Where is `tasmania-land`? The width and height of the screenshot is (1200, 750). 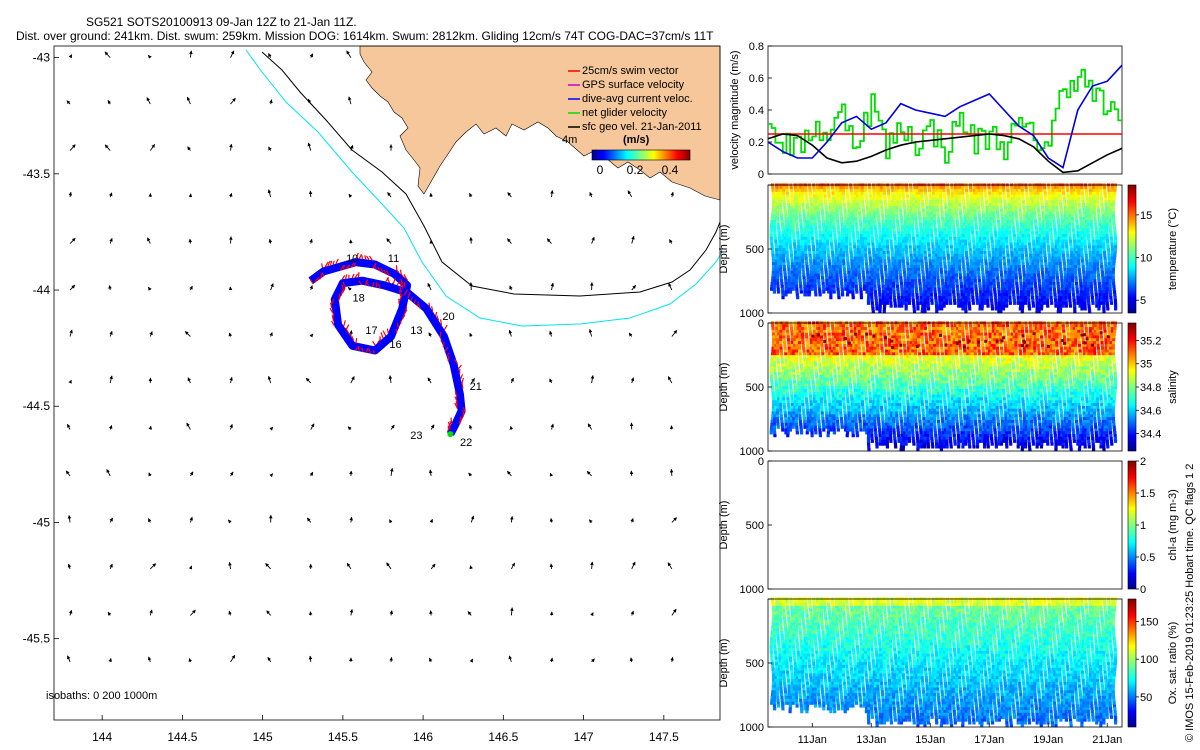 tasmania-land is located at coordinates (540, 123).